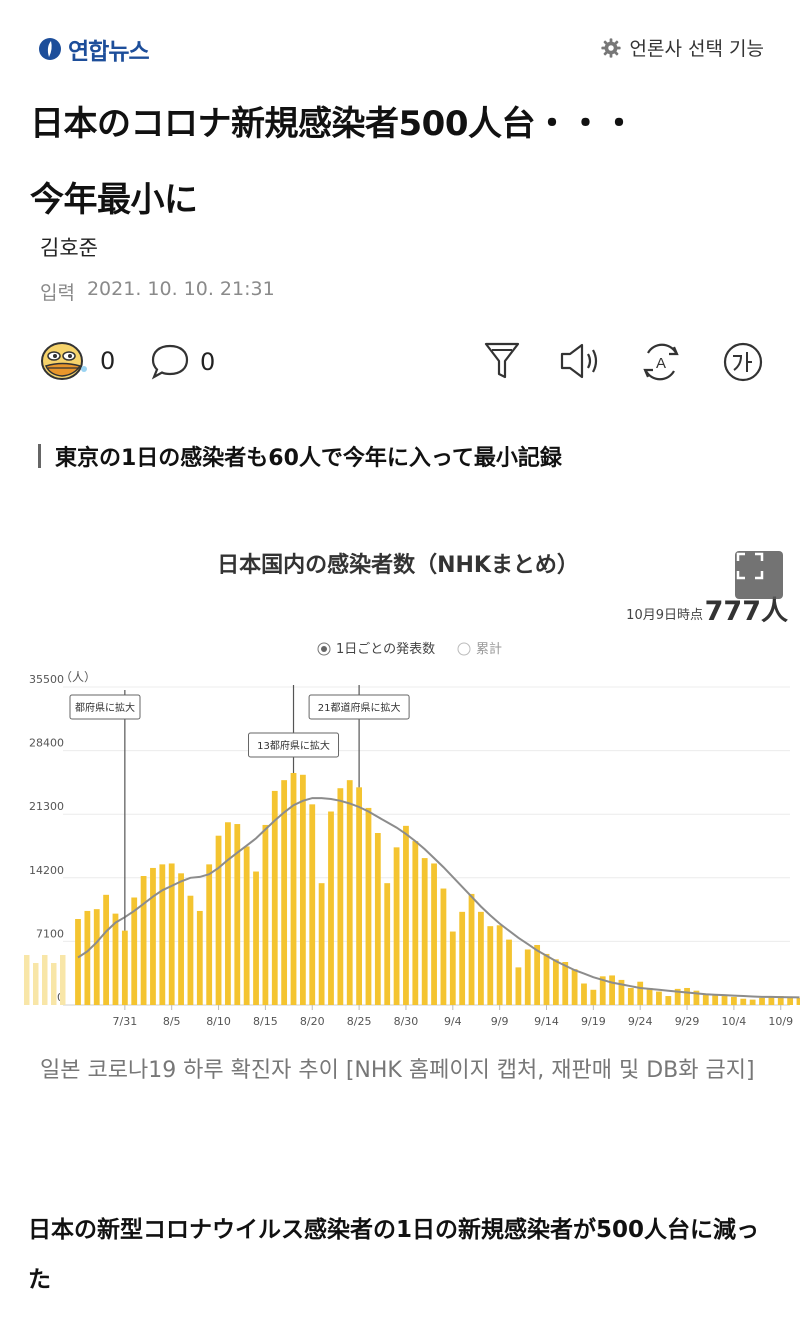  What do you see at coordinates (69, 248) in the screenshot?
I see `author-name: 김호준` at bounding box center [69, 248].